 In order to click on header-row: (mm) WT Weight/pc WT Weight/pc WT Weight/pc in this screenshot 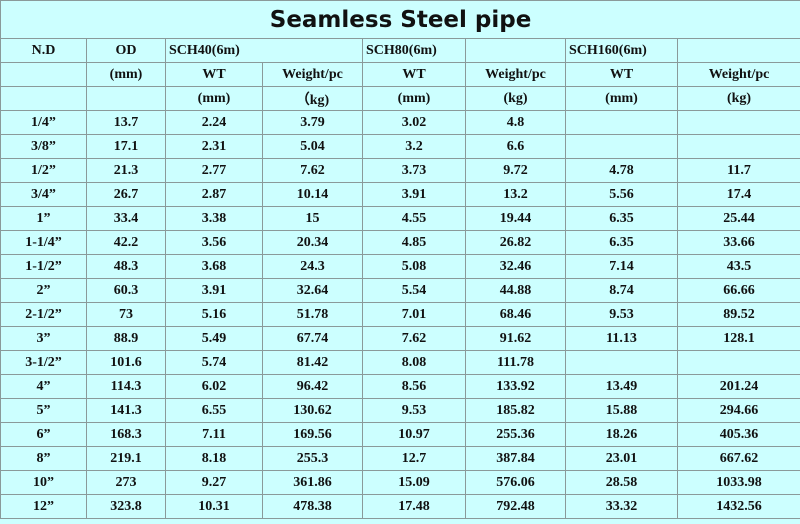, I will do `click(400, 74)`.